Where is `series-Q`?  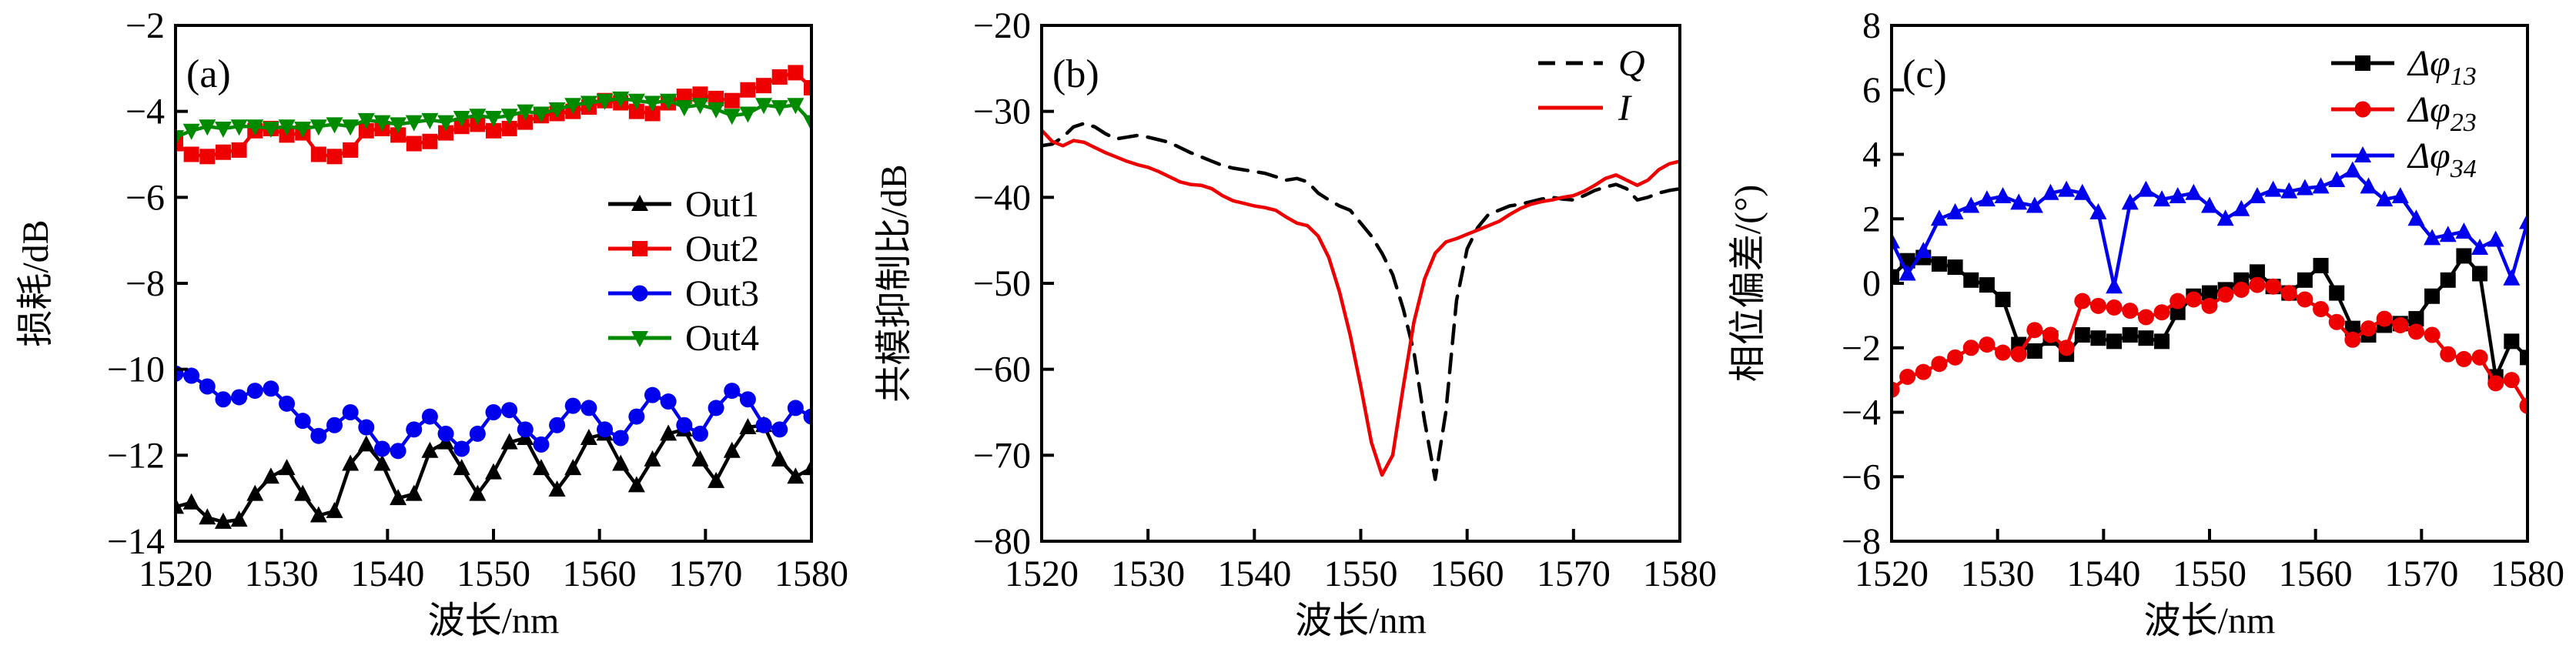
series-Q is located at coordinates (1361, 301).